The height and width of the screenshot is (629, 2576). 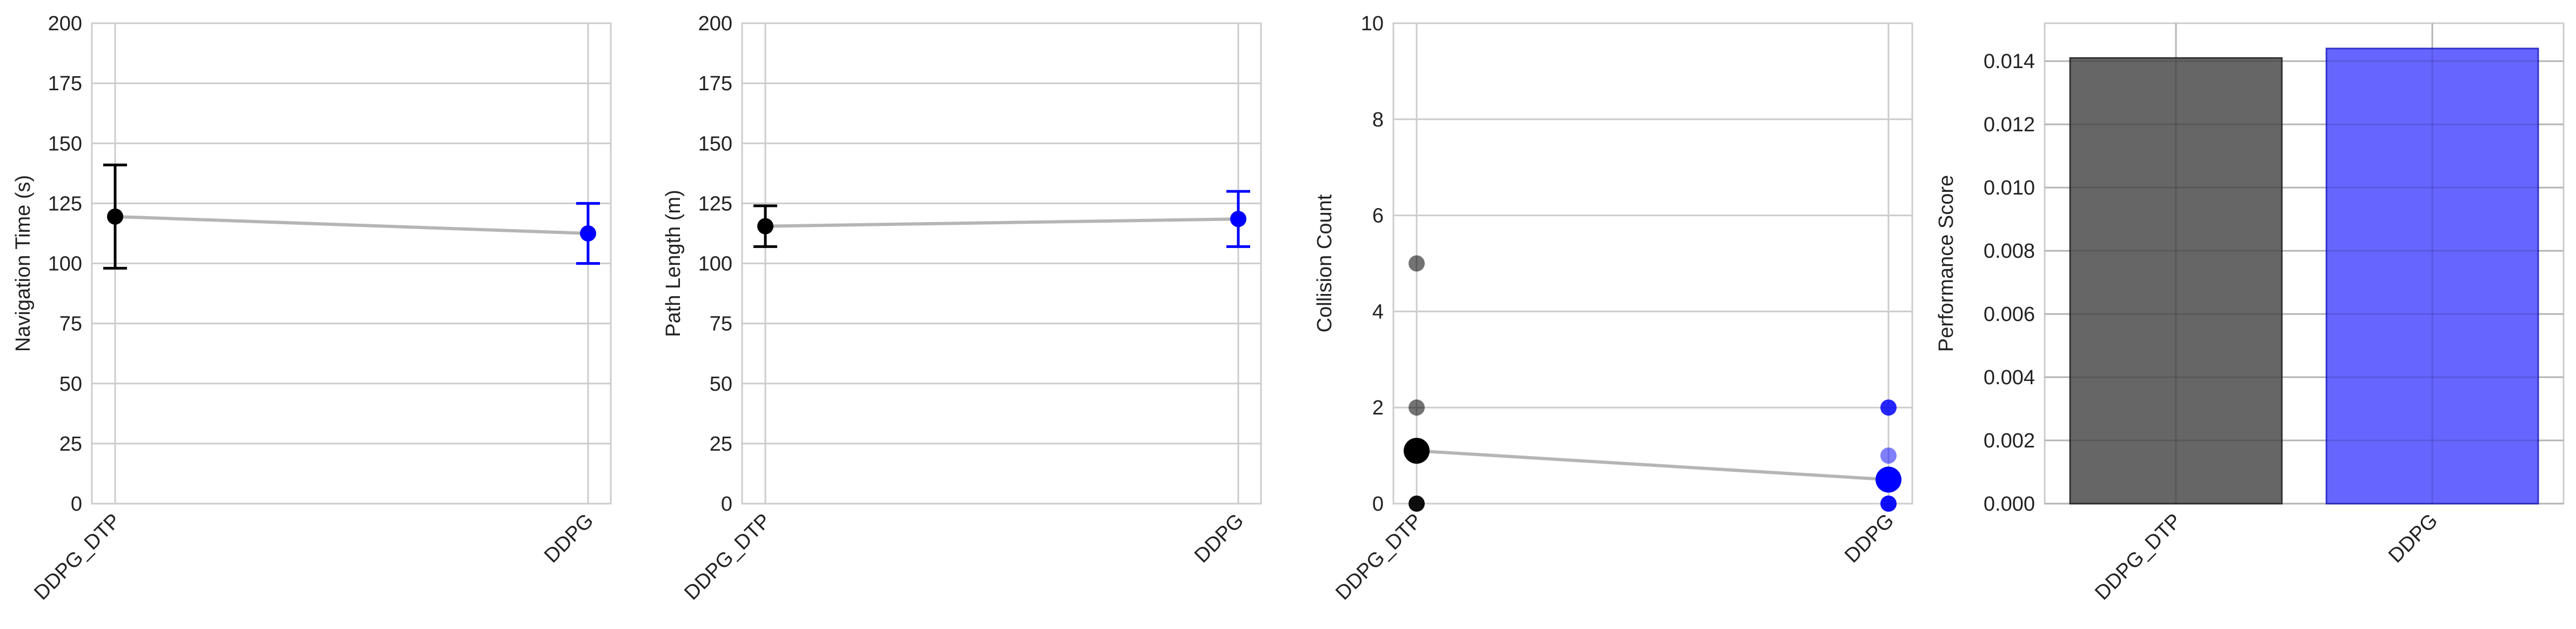 I want to click on y-tick-label: 0.002, so click(x=2010, y=441).